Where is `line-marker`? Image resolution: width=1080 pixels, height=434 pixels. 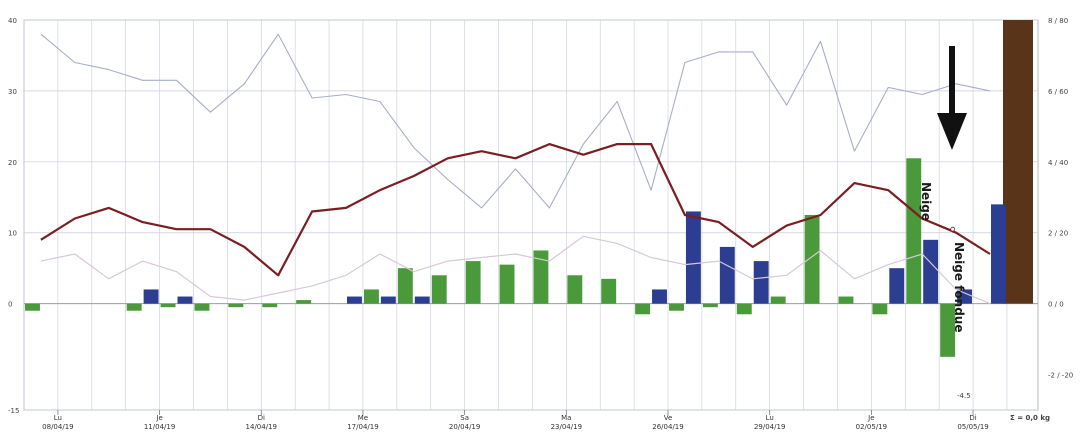
line-marker is located at coordinates (953, 229).